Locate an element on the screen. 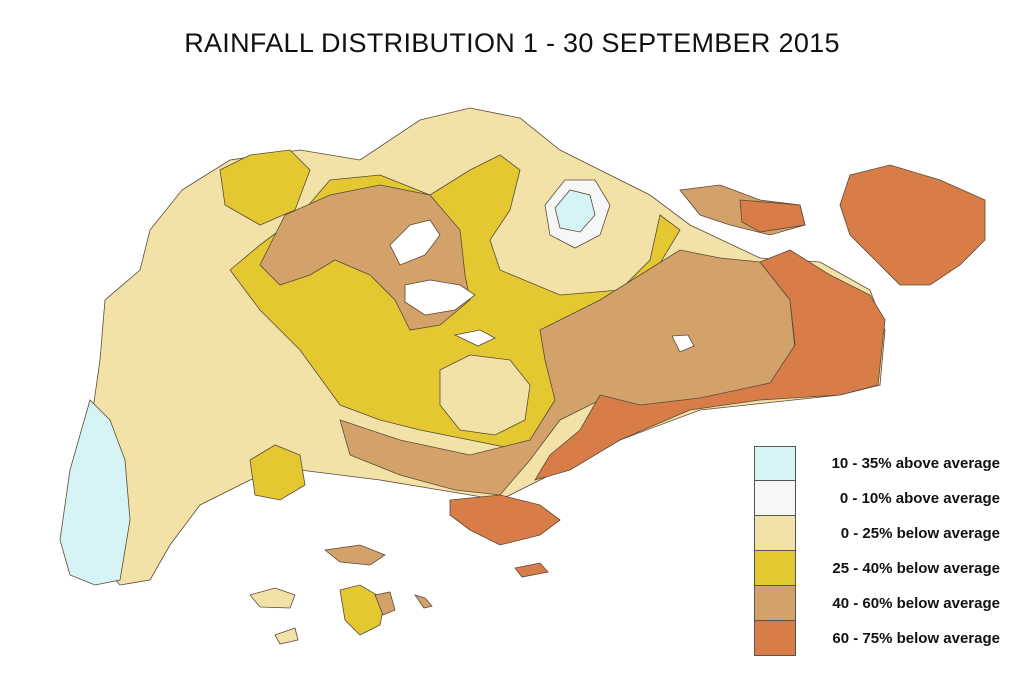  zone-60-75-below-south is located at coordinates (505, 520).